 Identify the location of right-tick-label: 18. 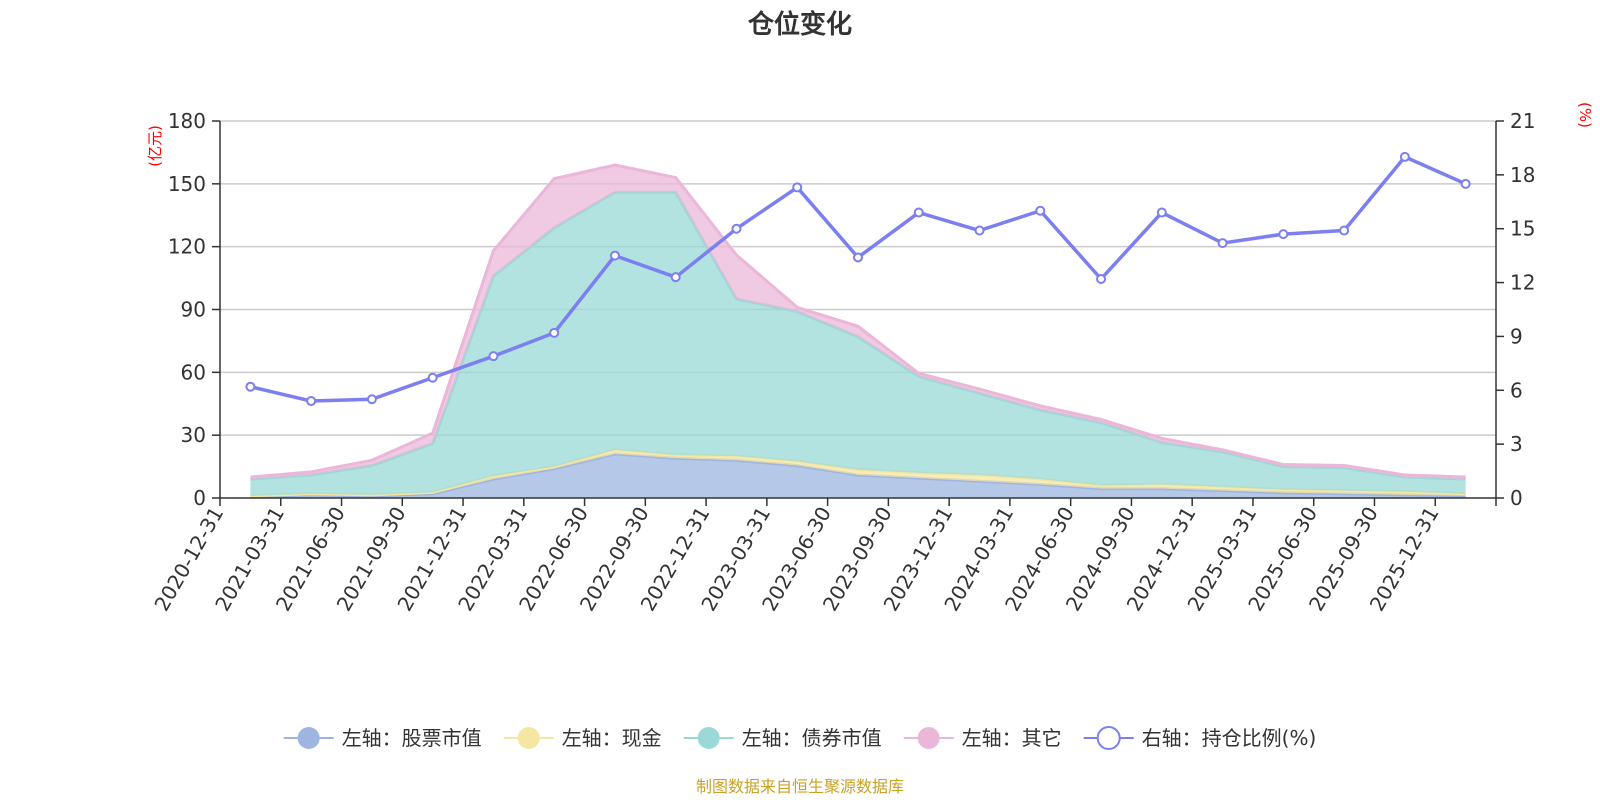
(1522, 175).